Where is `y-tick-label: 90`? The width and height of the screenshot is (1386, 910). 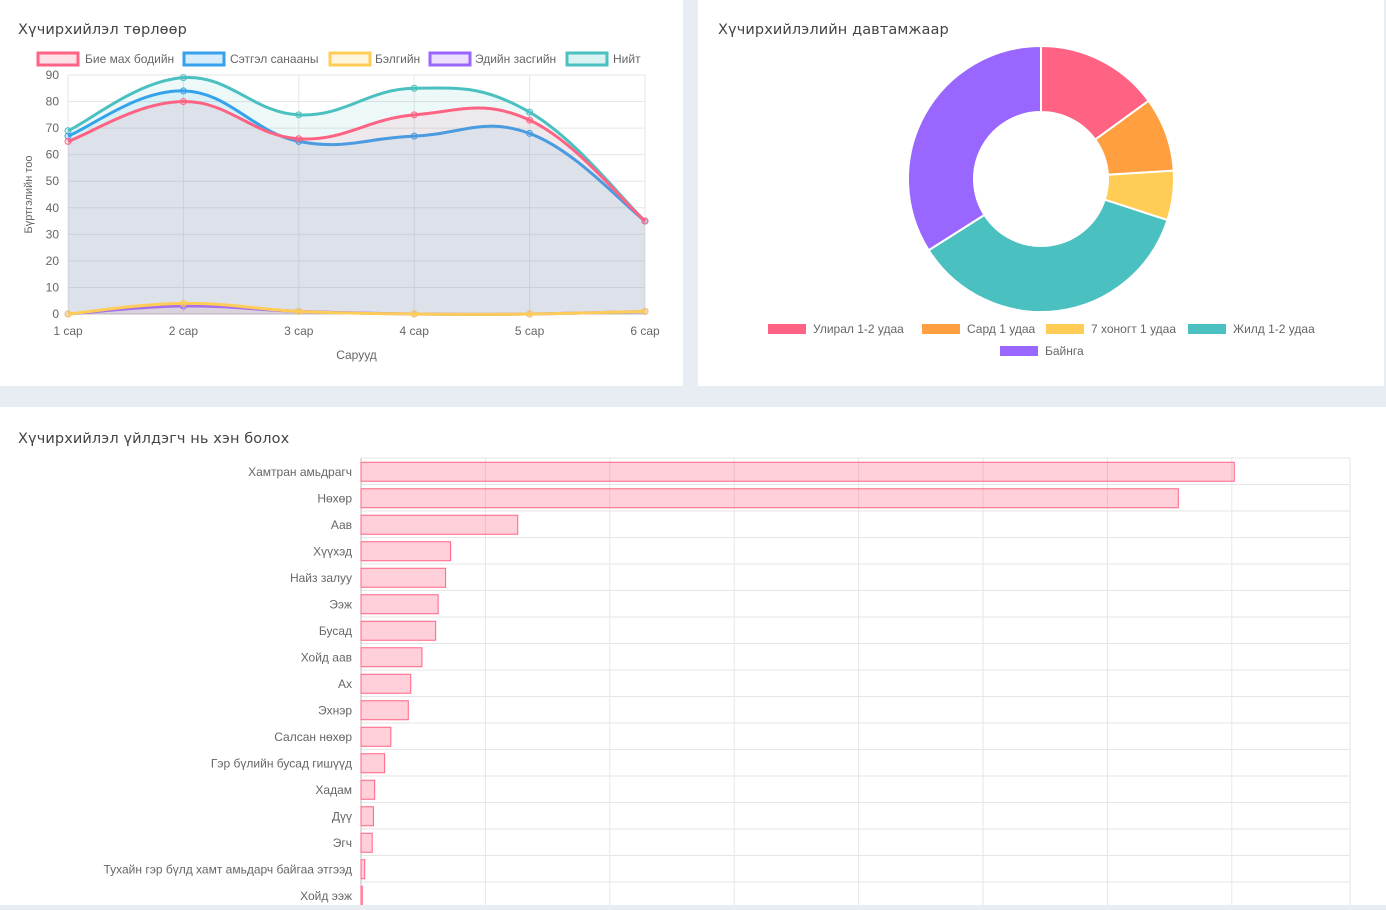
y-tick-label: 90 is located at coordinates (53, 75).